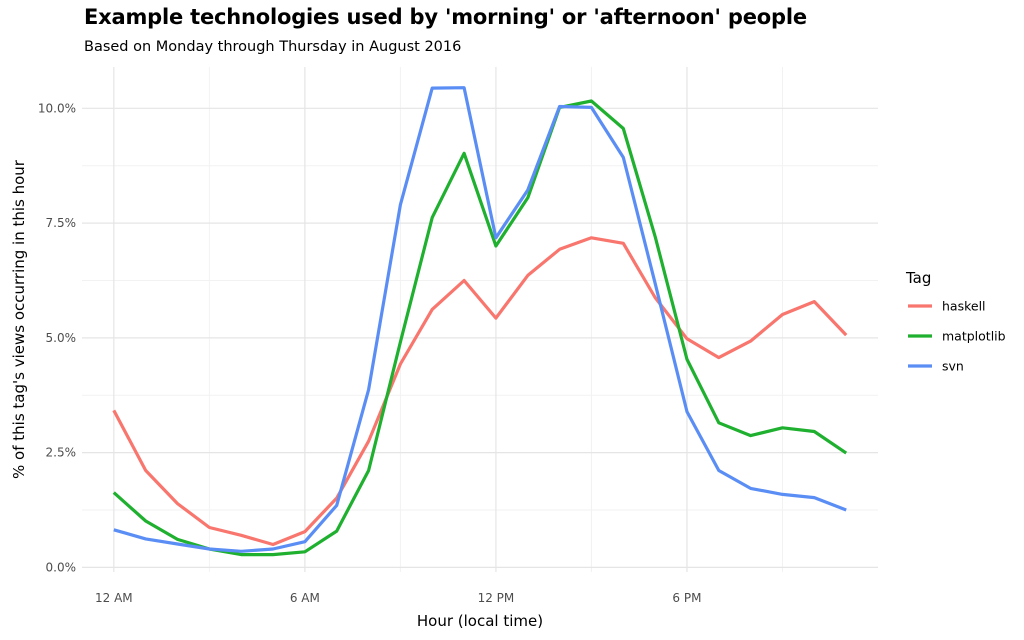  What do you see at coordinates (974, 336) in the screenshot?
I see `legend-label-matplotlib: matplotlib` at bounding box center [974, 336].